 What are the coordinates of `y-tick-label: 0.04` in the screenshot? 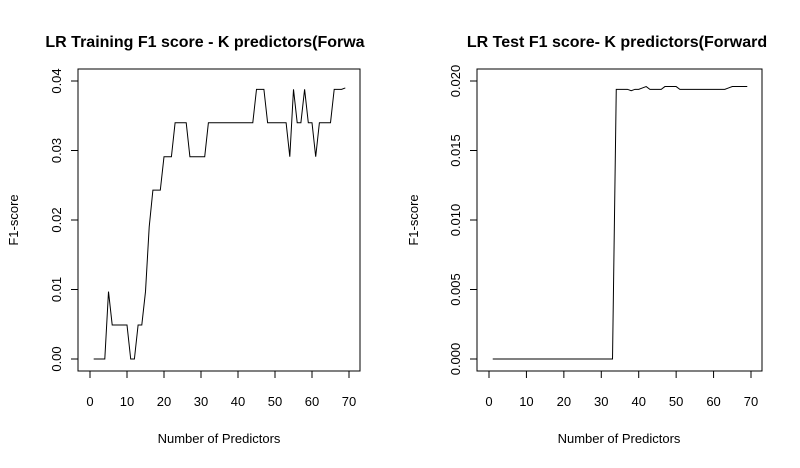 It's located at (56, 80).